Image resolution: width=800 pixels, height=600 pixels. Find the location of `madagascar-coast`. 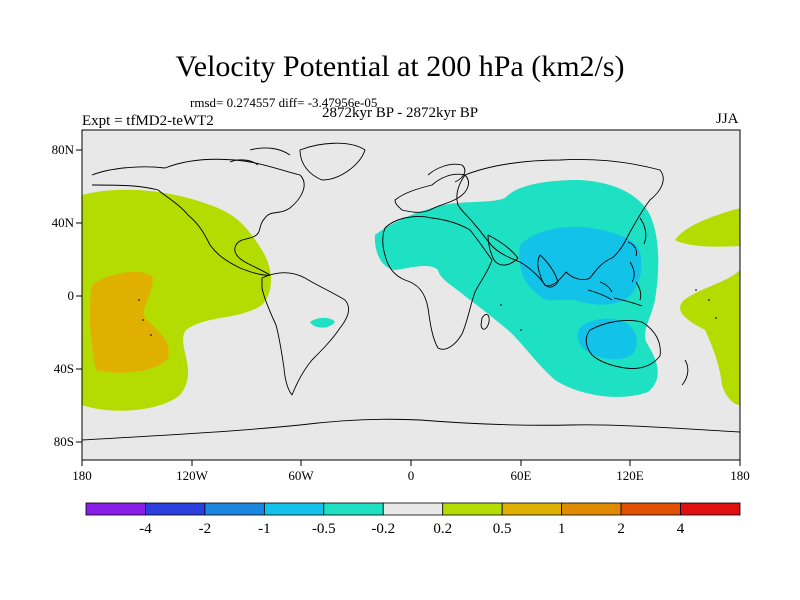

madagascar-coast is located at coordinates (485, 322).